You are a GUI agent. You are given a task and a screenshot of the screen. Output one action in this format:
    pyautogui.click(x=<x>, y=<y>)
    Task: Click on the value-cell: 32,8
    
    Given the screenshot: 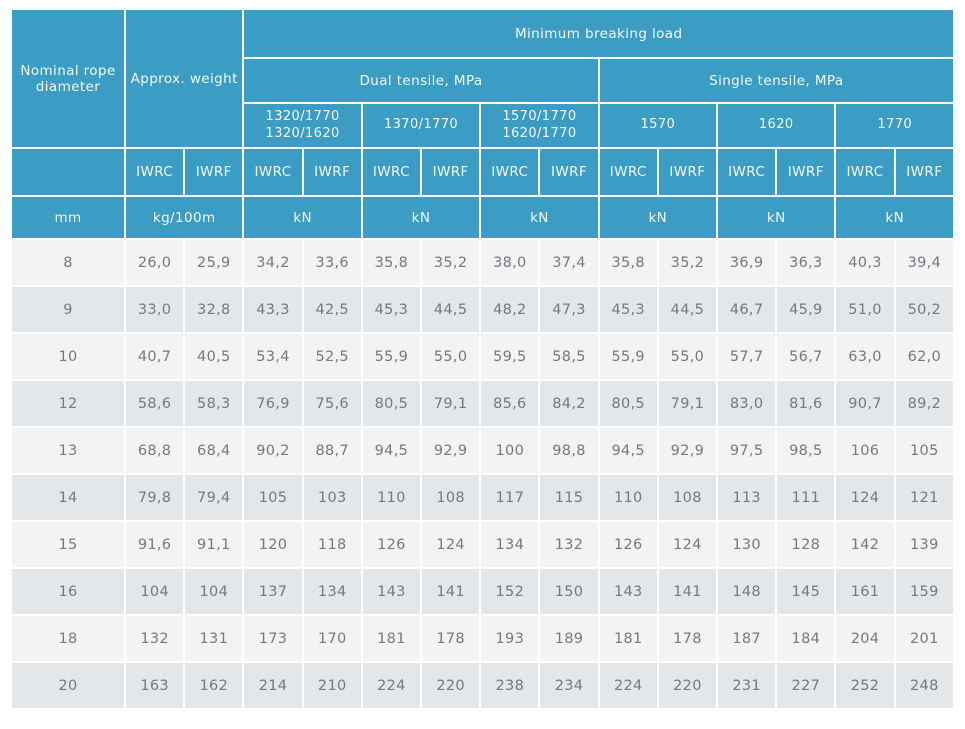 What is the action you would take?
    pyautogui.click(x=214, y=309)
    